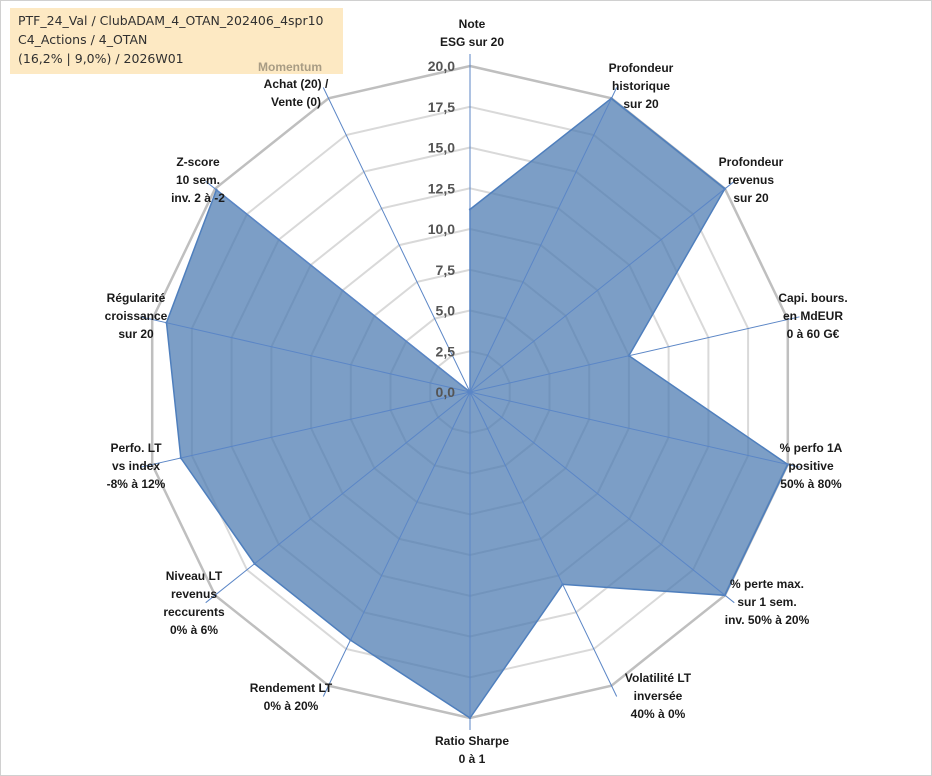  Describe the element at coordinates (441, 229) in the screenshot. I see `tick-label-4: 10,0` at that location.